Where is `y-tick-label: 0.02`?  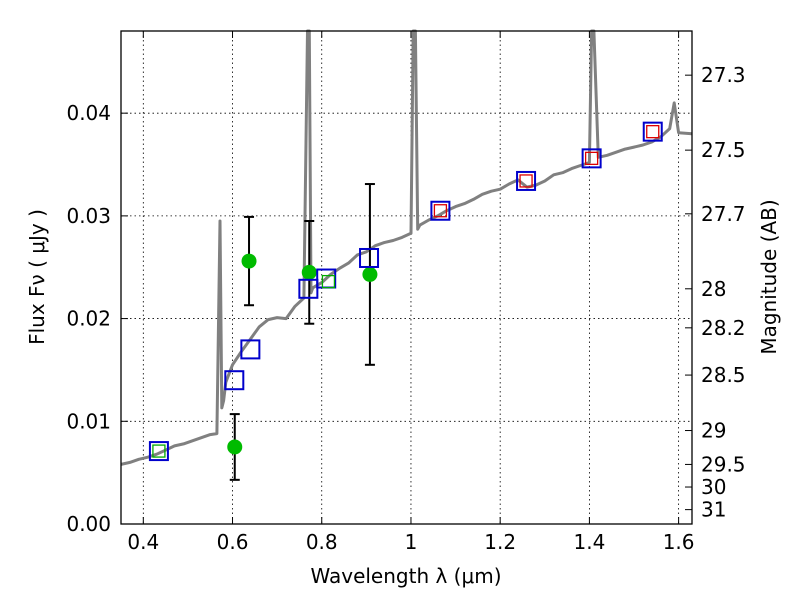
y-tick-label: 0.02 is located at coordinates (88, 319).